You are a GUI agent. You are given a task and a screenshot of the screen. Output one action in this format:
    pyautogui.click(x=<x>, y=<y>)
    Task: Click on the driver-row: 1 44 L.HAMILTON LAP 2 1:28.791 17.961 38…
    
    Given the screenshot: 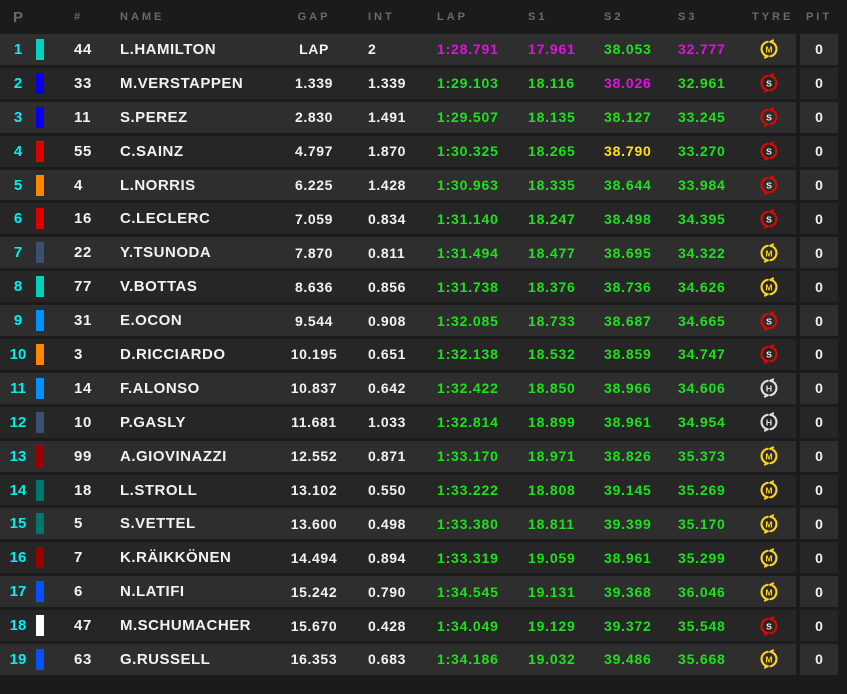 What is the action you would take?
    pyautogui.click(x=423, y=49)
    